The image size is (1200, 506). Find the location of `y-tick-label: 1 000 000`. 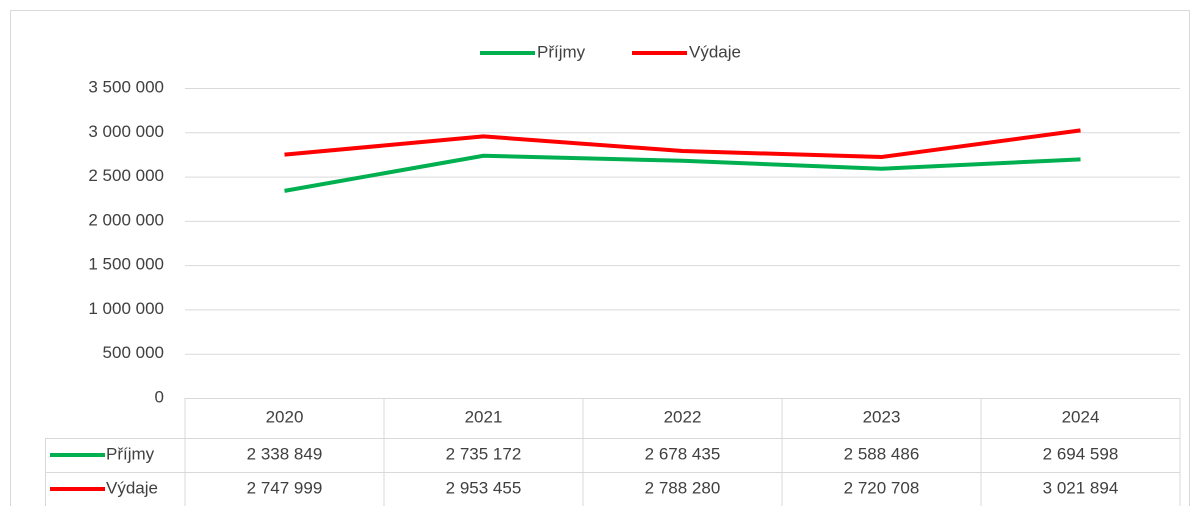

y-tick-label: 1 000 000 is located at coordinates (126, 308).